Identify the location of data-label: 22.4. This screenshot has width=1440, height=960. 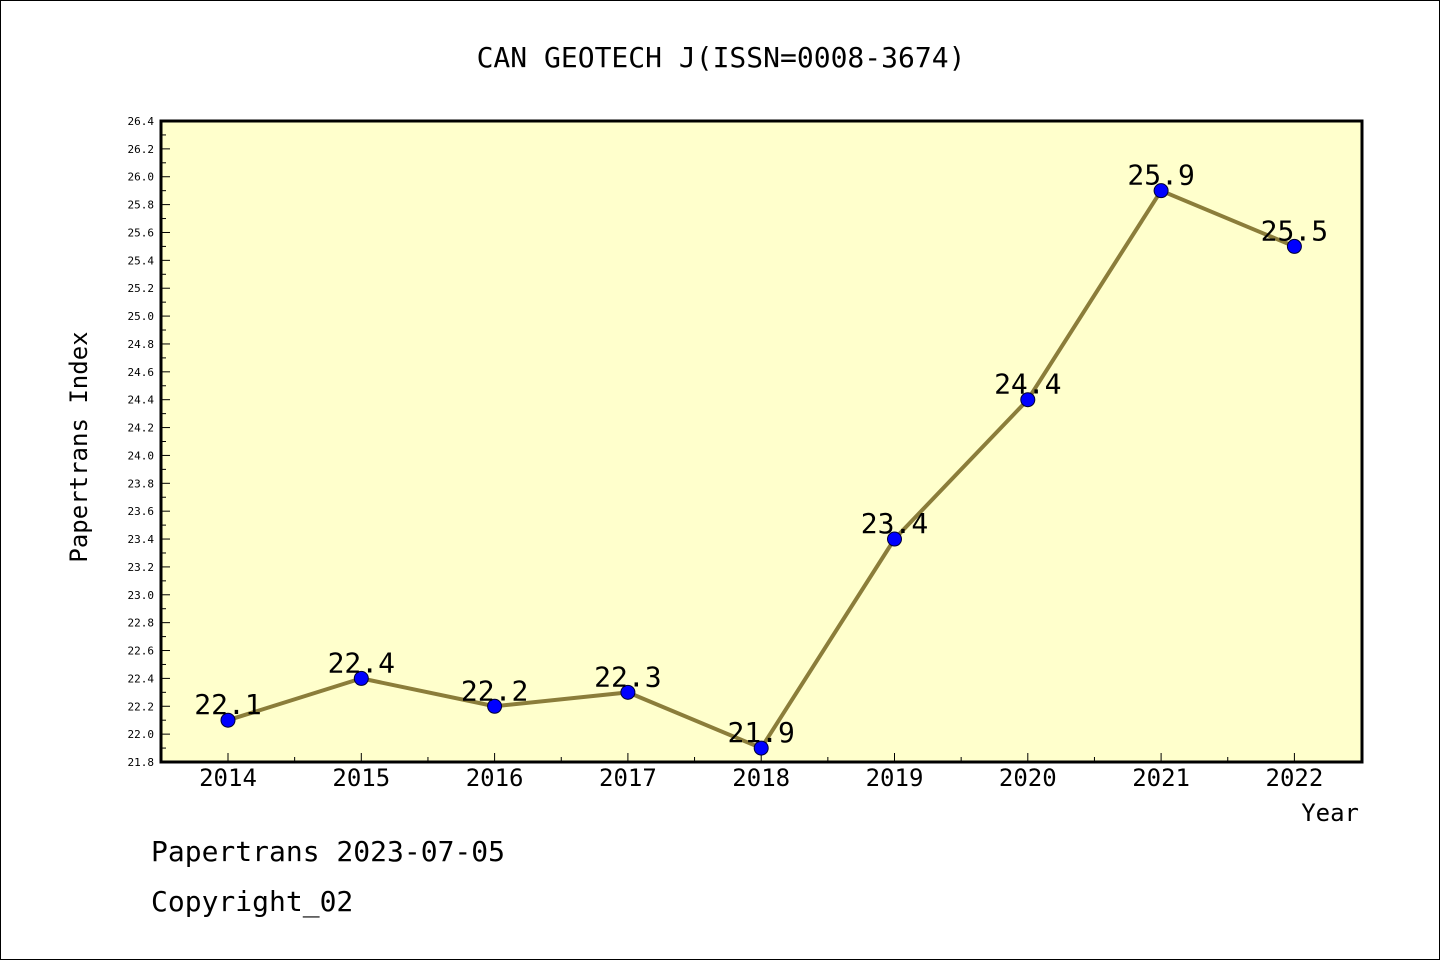
(361, 662).